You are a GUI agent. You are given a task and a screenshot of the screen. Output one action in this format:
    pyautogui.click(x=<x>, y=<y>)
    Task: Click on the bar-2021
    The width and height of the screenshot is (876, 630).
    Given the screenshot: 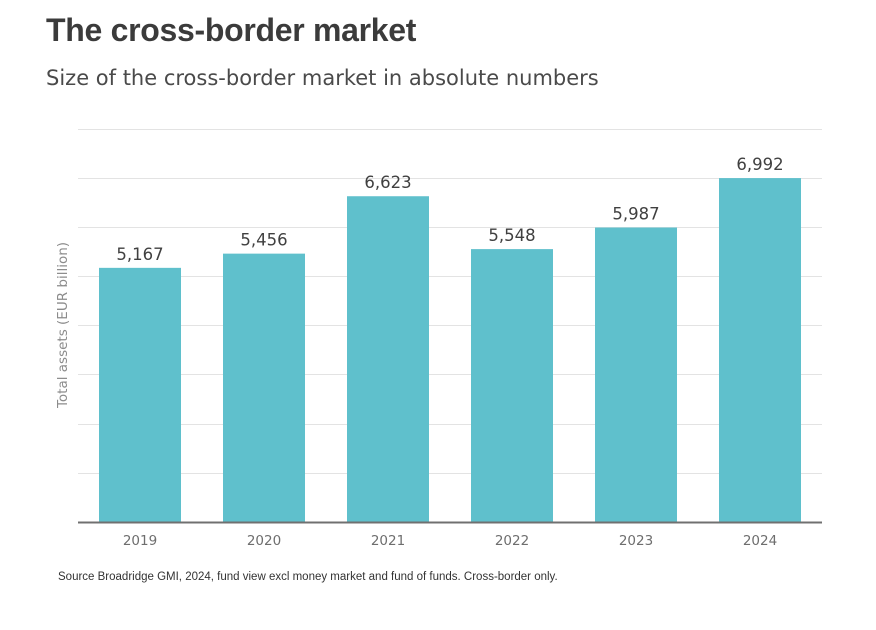 What is the action you would take?
    pyautogui.click(x=388, y=359)
    